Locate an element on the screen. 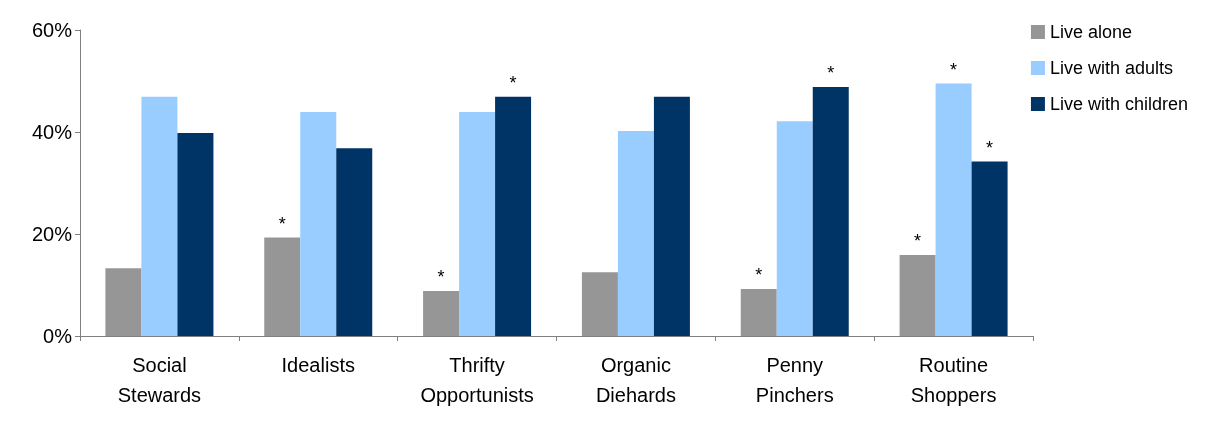 This screenshot has height=425, width=1207. x-tick-label: Organic Diehards is located at coordinates (635, 380).